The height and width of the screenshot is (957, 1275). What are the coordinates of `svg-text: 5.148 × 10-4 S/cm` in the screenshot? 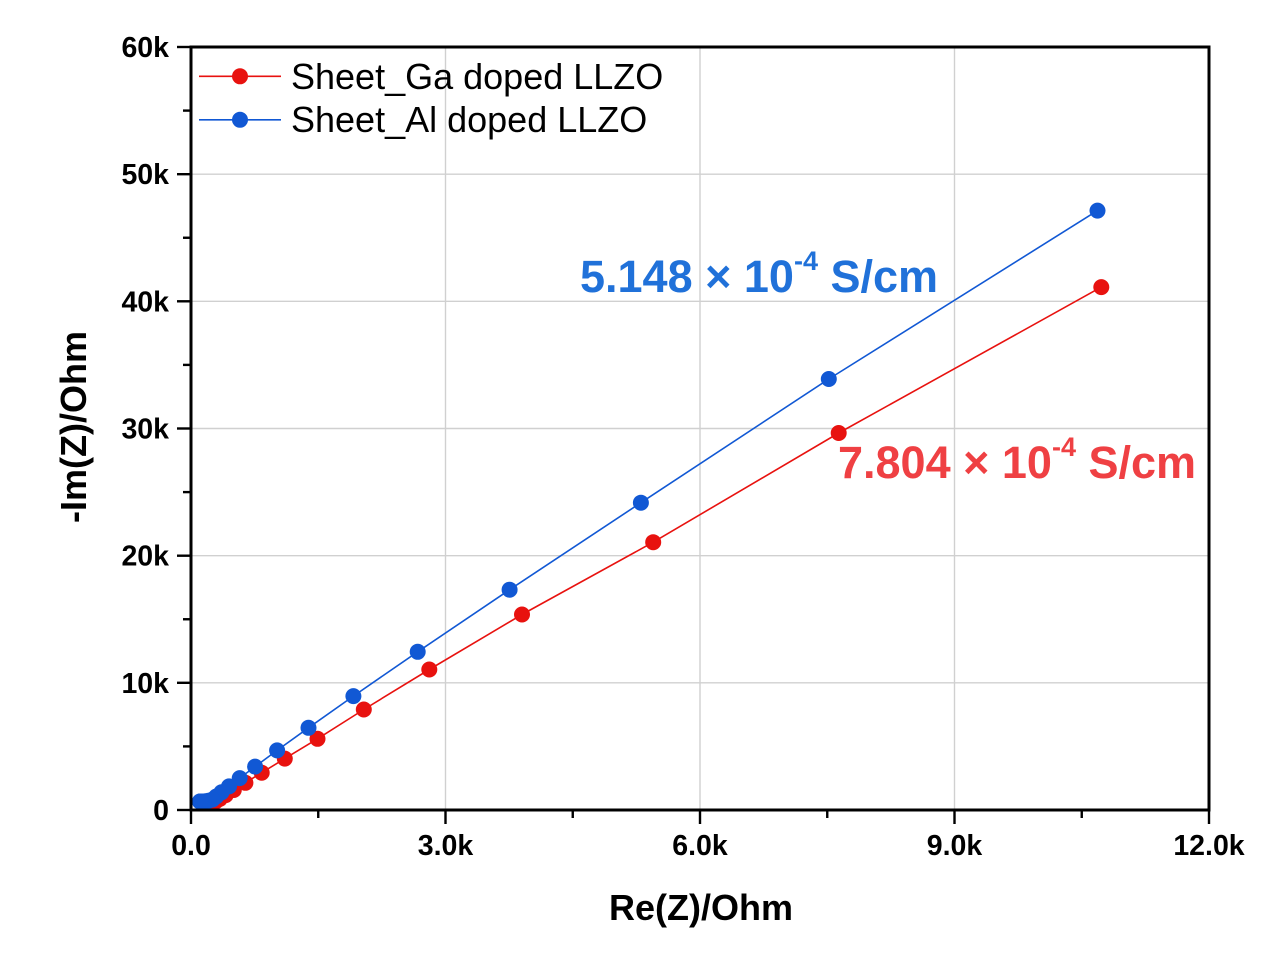 It's located at (759, 274).